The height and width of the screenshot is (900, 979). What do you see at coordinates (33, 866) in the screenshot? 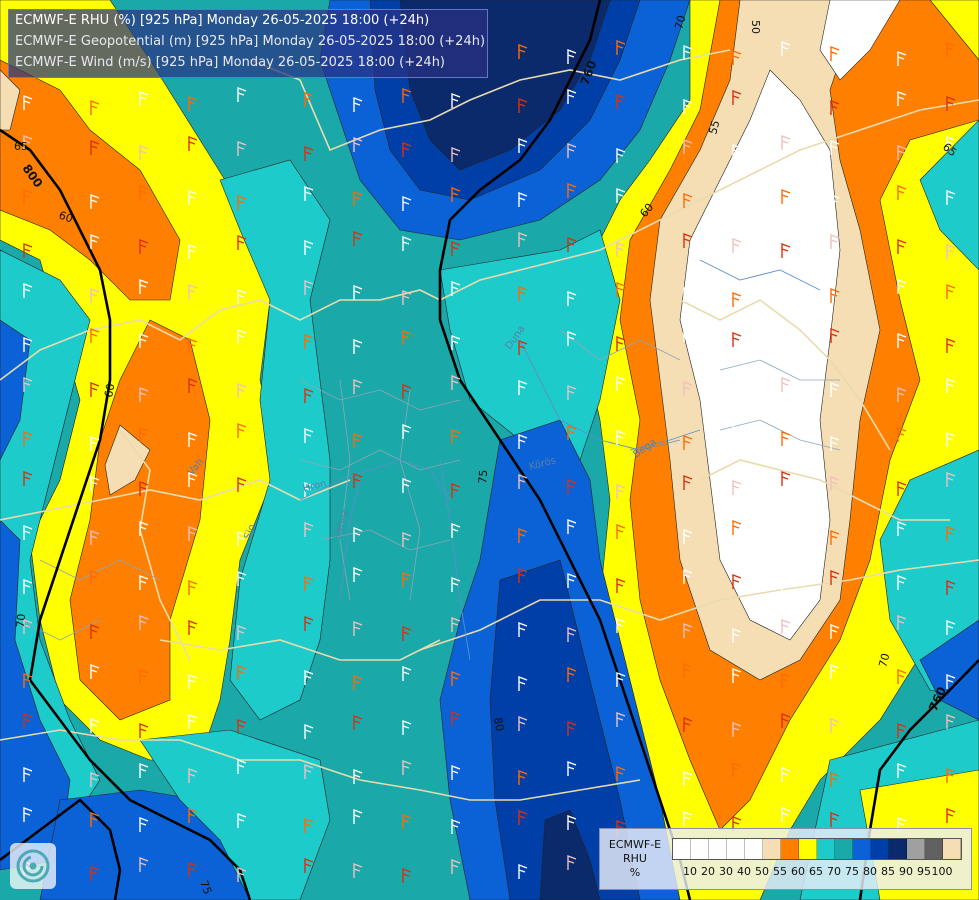
I see `ecmwf-logo-icon` at bounding box center [33, 866].